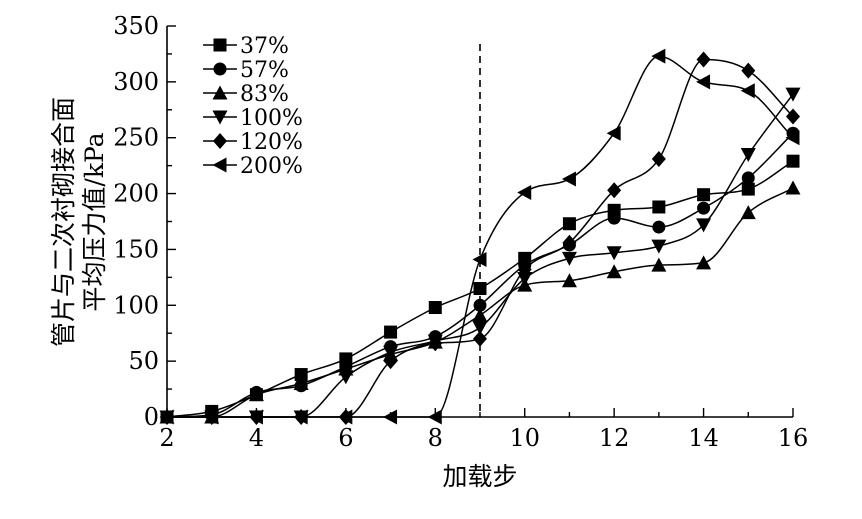 The width and height of the screenshot is (862, 519). Describe the element at coordinates (264, 94) in the screenshot. I see `legend-label-3: 83%` at that location.